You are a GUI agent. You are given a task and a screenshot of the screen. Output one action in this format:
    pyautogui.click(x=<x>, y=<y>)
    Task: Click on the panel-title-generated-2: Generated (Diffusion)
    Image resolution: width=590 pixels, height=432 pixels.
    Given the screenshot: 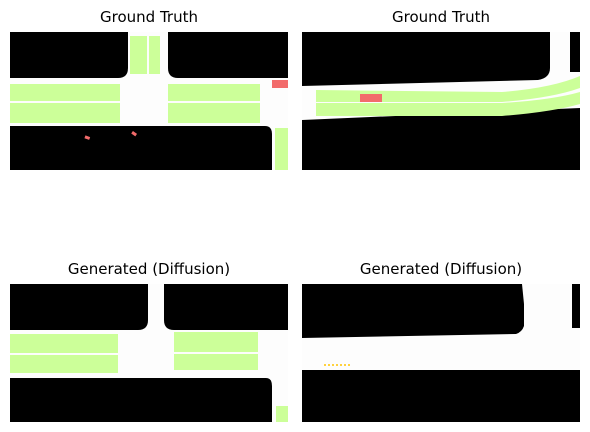 What is the action you would take?
    pyautogui.click(x=441, y=269)
    